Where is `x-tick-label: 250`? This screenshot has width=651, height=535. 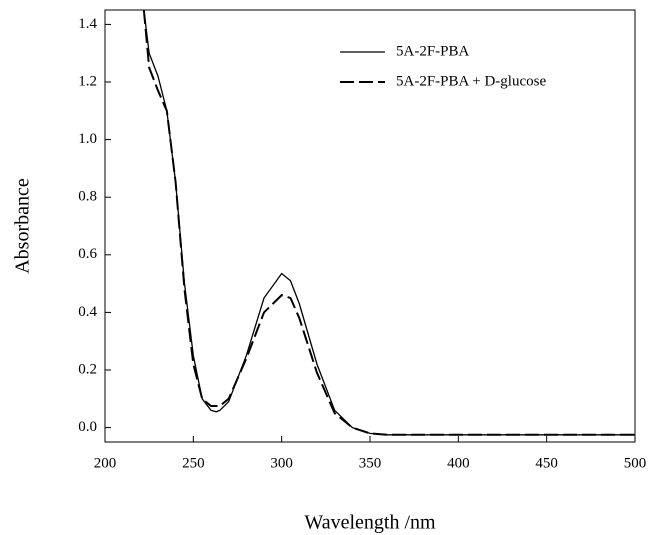
x-tick-label: 250 is located at coordinates (193, 463).